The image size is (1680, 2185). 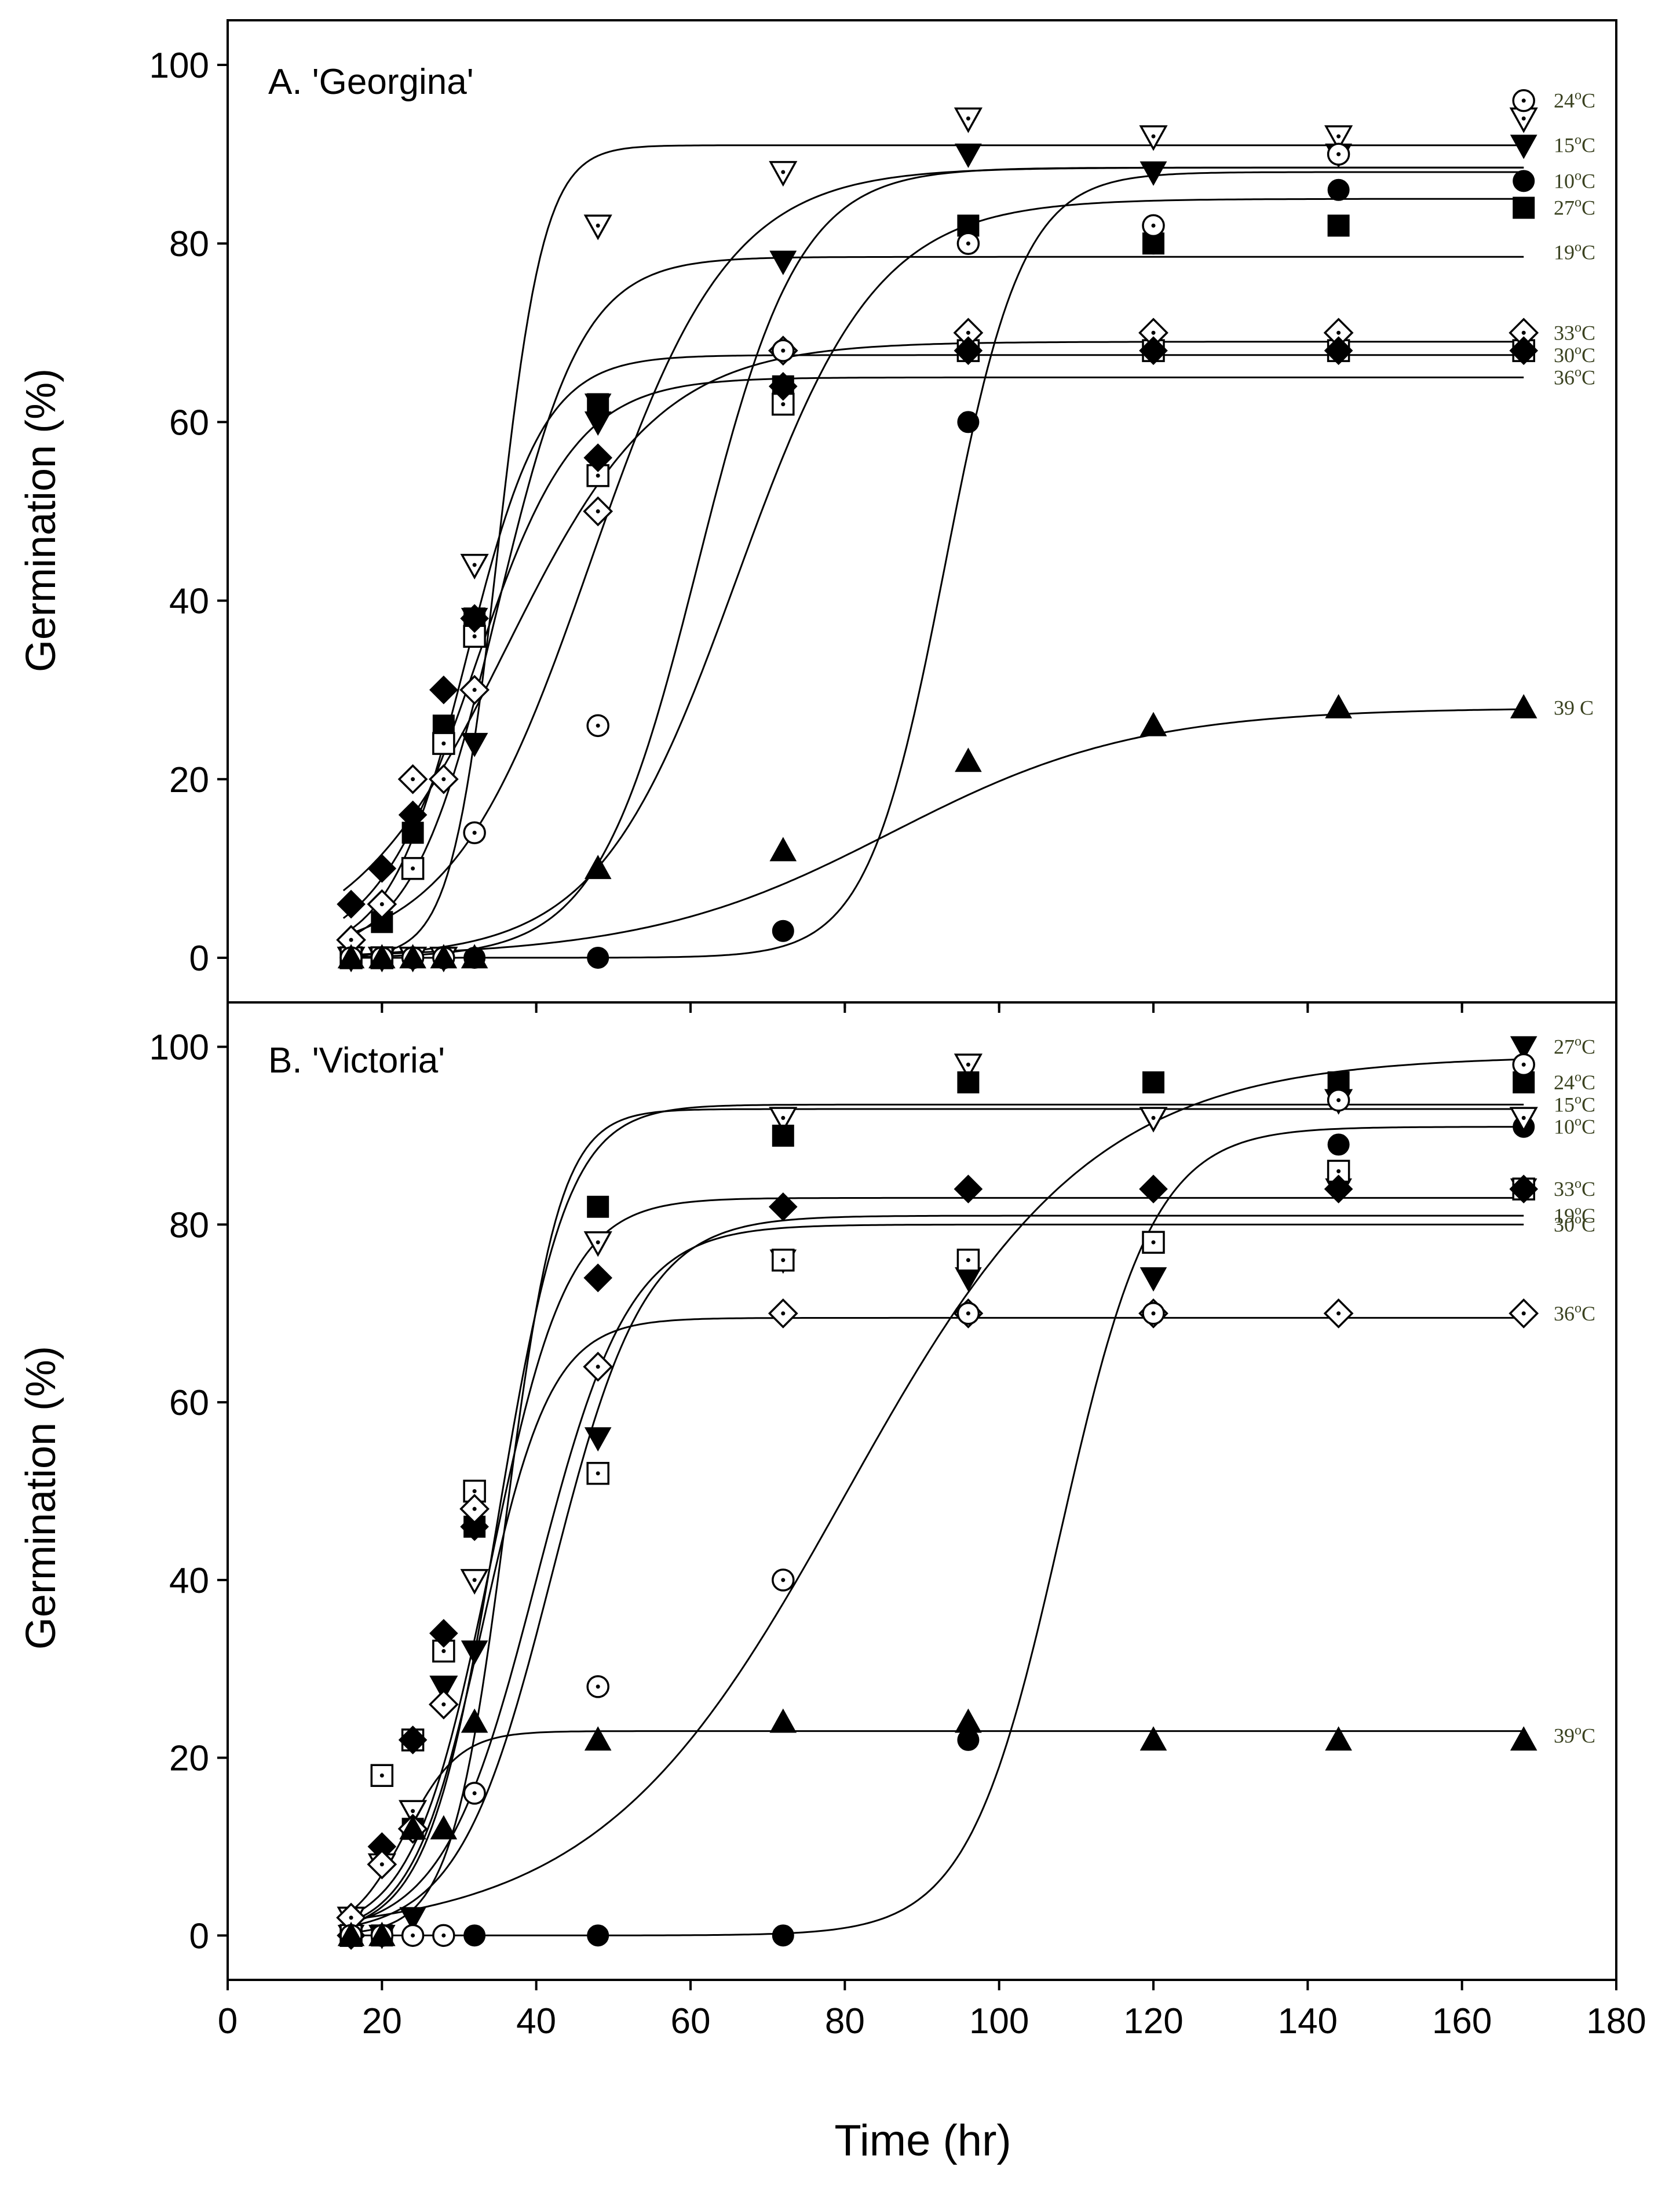 I want to click on x-axis: 0 20 40 60 80 100 120 140 160 180, so click(x=932, y=2010).